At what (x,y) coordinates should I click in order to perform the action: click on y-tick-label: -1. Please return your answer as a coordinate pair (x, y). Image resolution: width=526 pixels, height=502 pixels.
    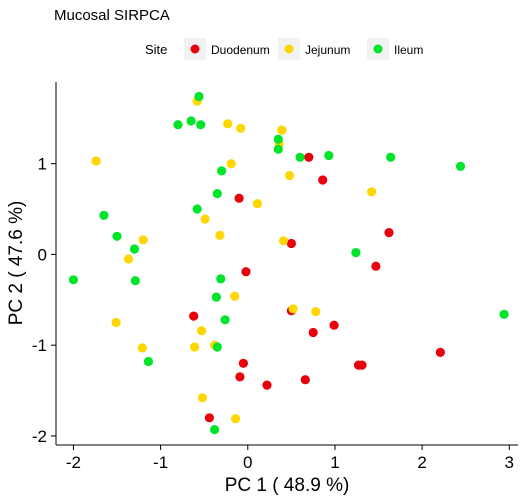
    Looking at the image, I should click on (39, 345).